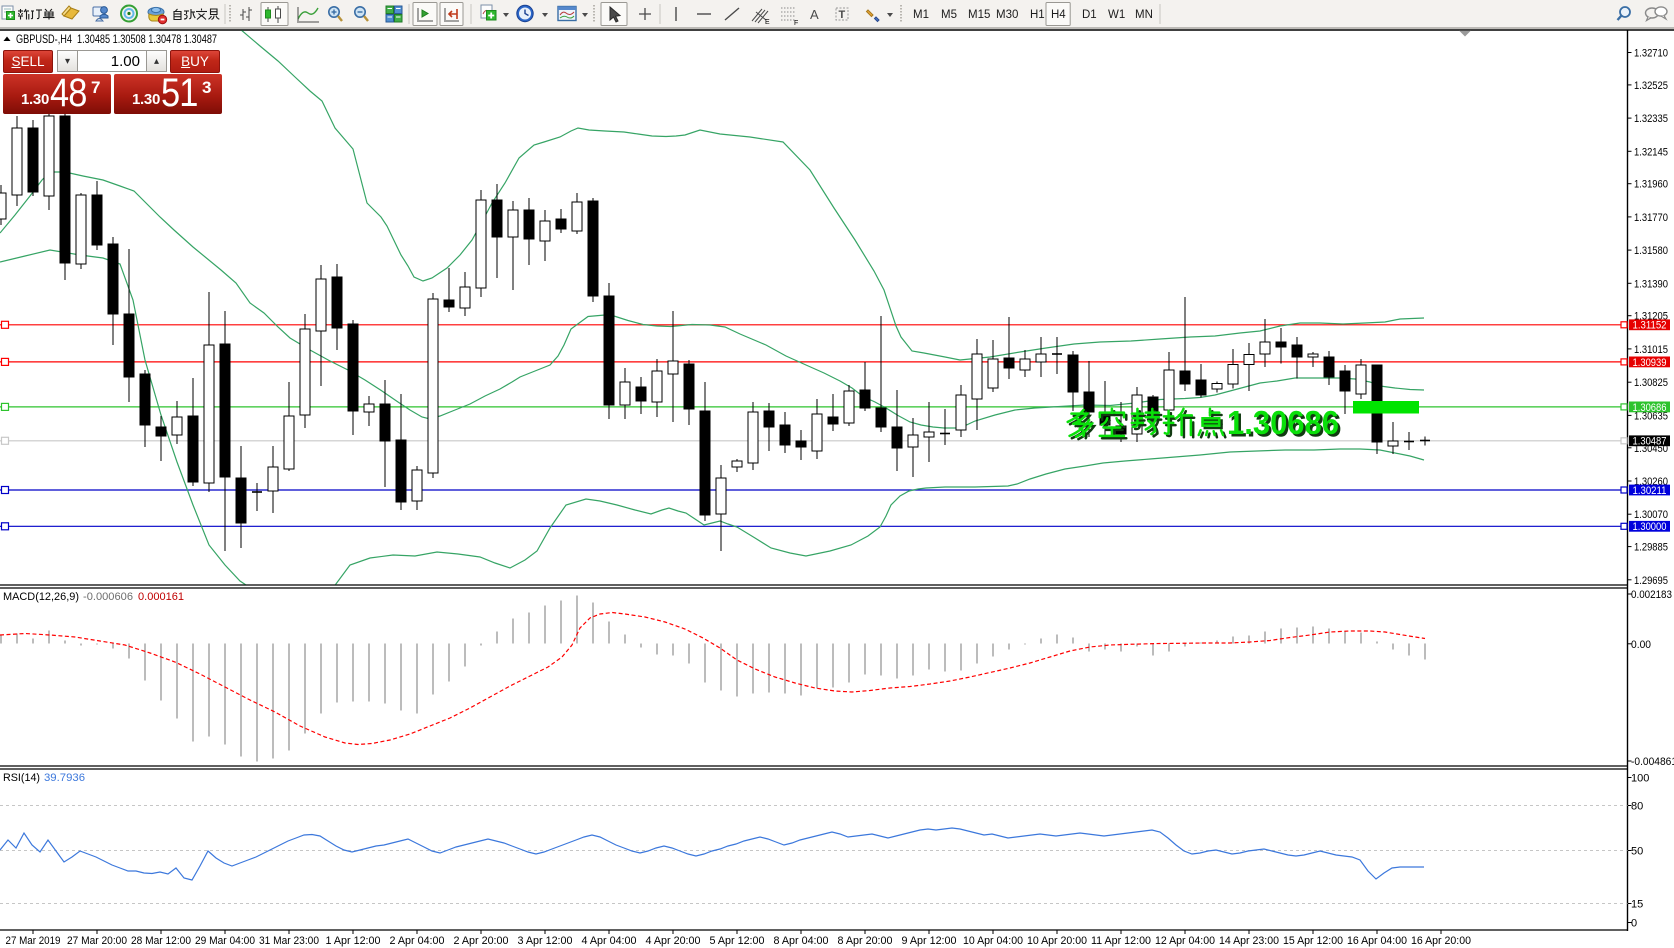 This screenshot has height=948, width=1674. What do you see at coordinates (1651, 515) in the screenshot?
I see `svg-text: 1.30070` at bounding box center [1651, 515].